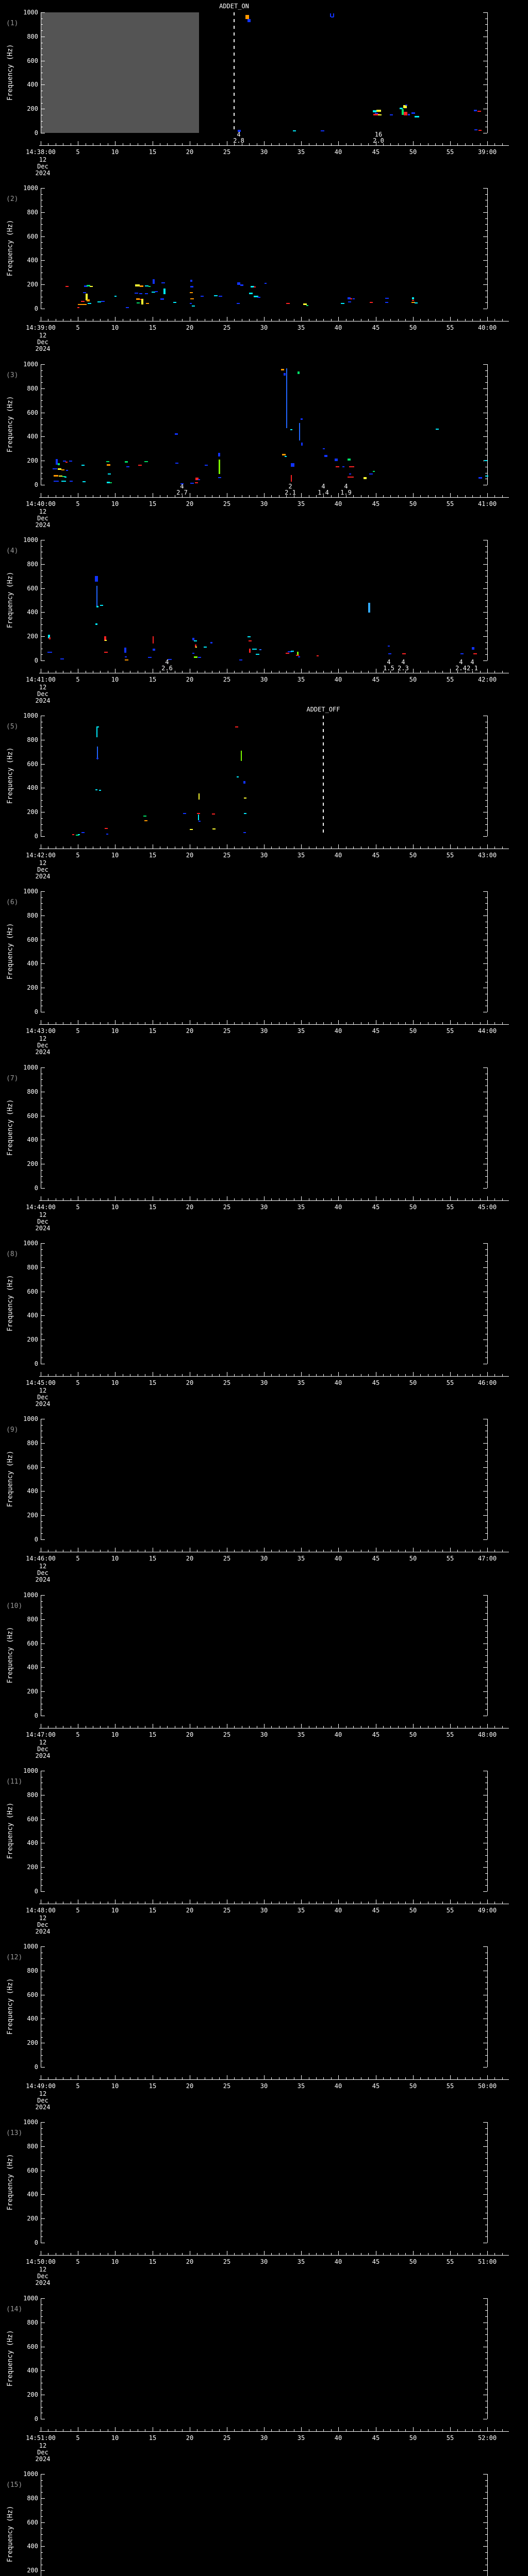  What do you see at coordinates (413, 152) in the screenshot?
I see `x-tick-label: 50` at bounding box center [413, 152].